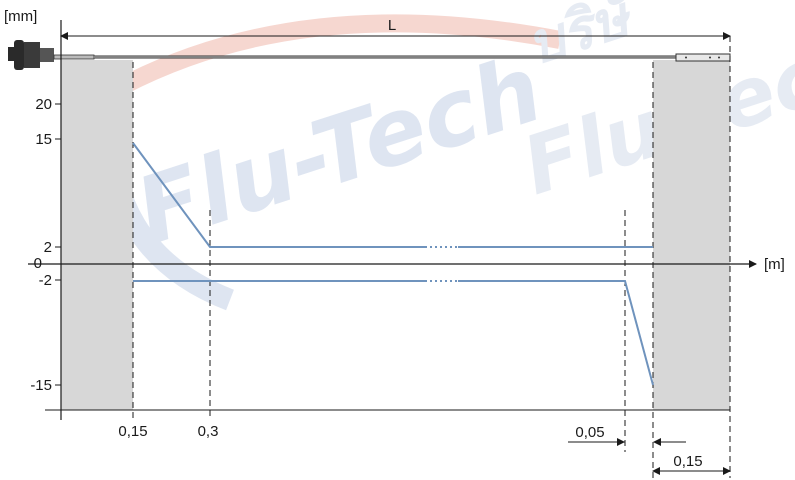 The image size is (795, 480). I want to click on probe-weight, so click(703, 57).